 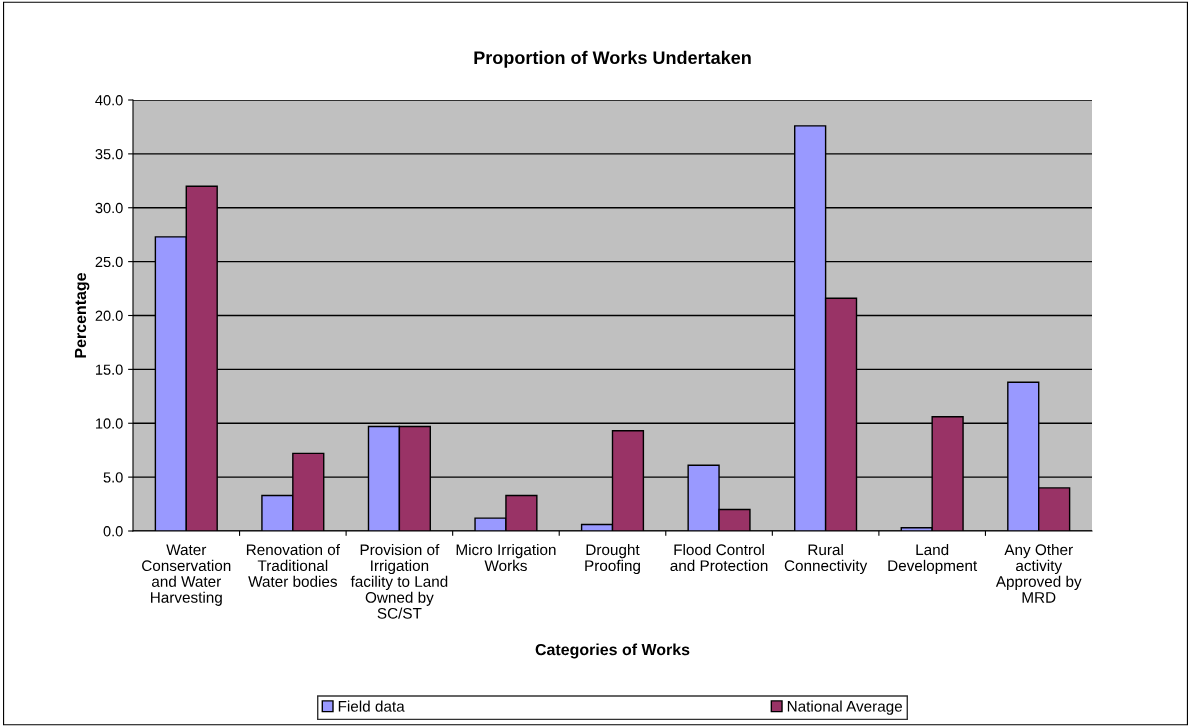 What do you see at coordinates (933, 559) in the screenshot?
I see `x-tick-label: Land Development` at bounding box center [933, 559].